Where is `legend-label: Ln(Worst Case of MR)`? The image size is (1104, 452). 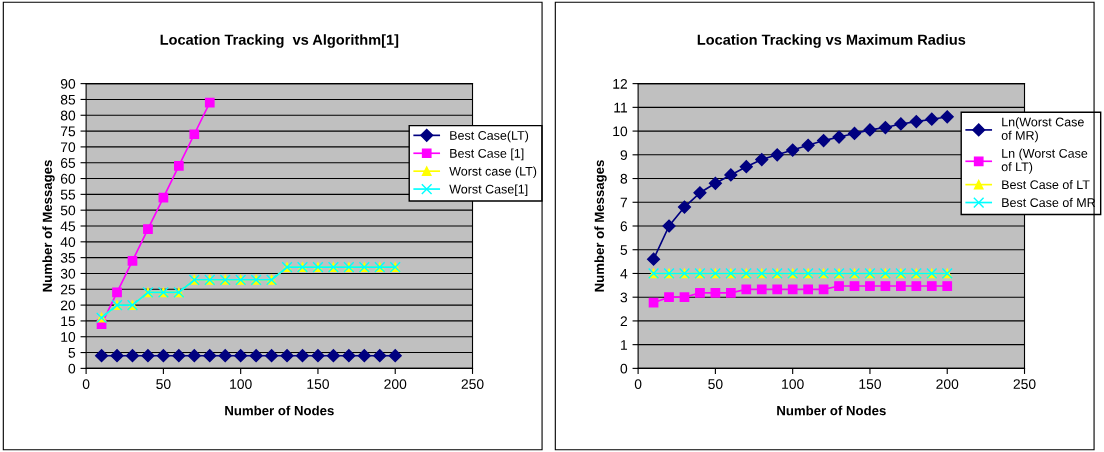
legend-label: Ln(Worst Case of MR) is located at coordinates (1042, 130).